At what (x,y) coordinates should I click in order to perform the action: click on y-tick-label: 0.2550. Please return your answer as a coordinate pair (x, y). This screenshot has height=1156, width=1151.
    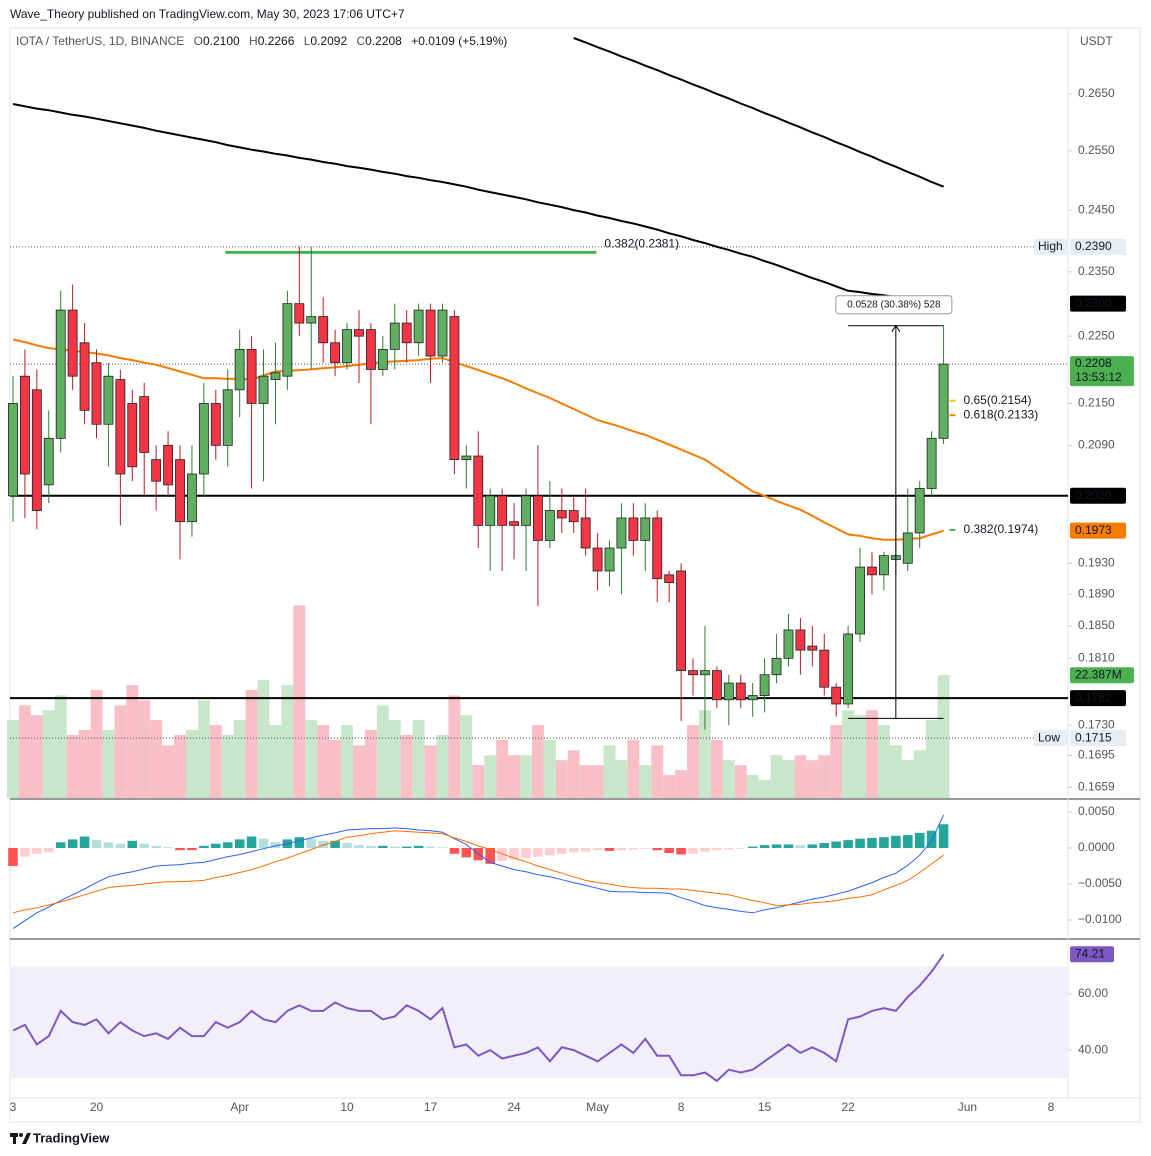
    Looking at the image, I should click on (1096, 150).